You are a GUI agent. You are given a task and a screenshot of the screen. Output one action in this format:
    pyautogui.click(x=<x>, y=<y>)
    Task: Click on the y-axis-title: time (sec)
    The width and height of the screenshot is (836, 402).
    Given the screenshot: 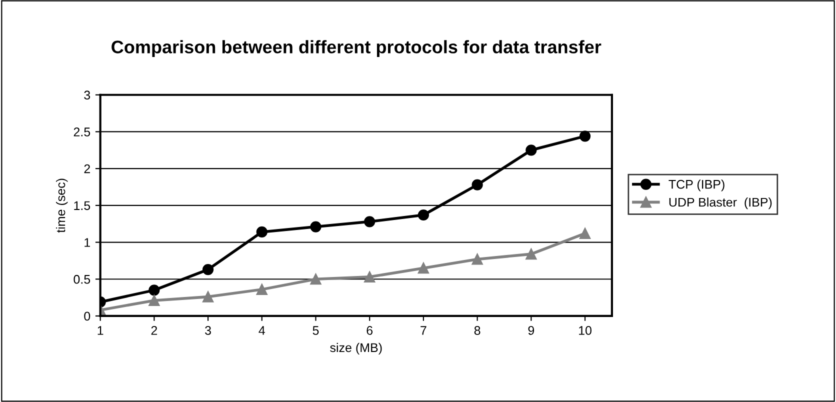 What is the action you would take?
    pyautogui.click(x=62, y=205)
    